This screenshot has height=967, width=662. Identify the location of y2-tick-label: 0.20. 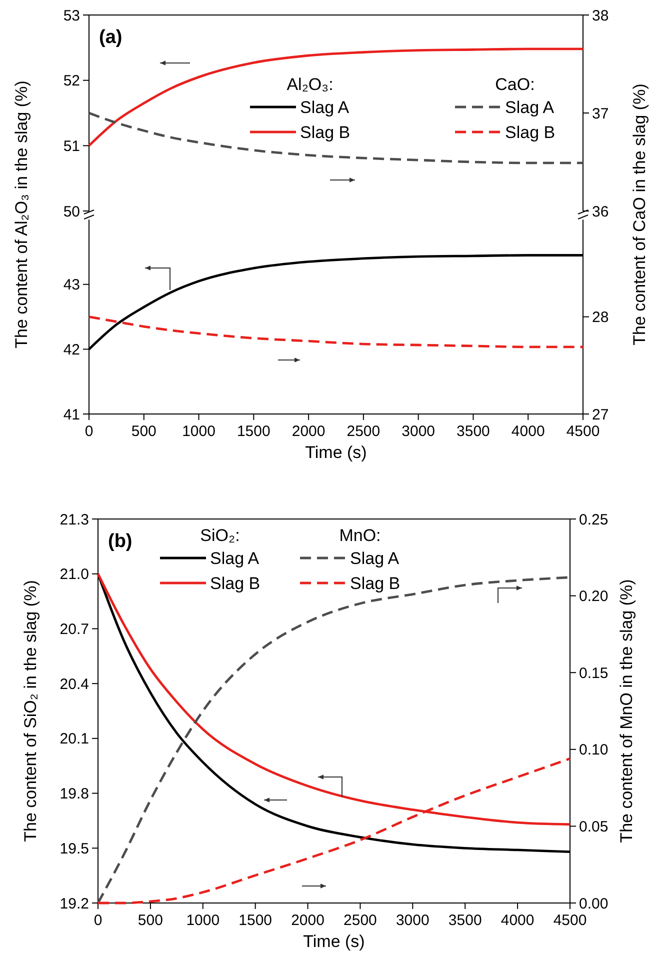
(593, 597).